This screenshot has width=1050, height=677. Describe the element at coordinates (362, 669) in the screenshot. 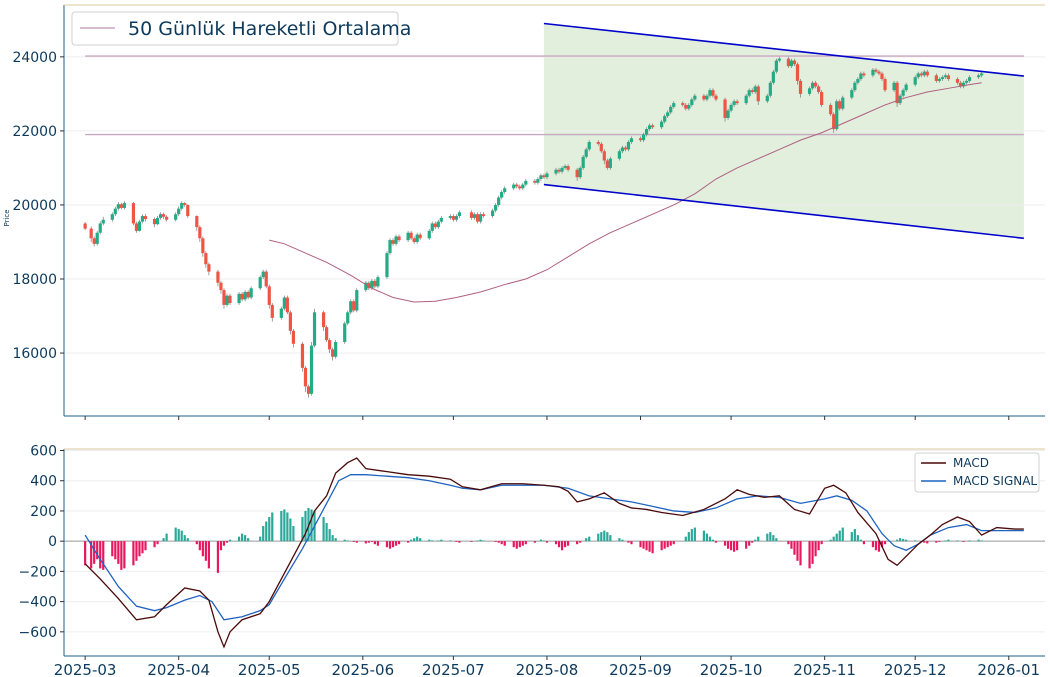

I see `x-tick-label: 2025-06` at that location.